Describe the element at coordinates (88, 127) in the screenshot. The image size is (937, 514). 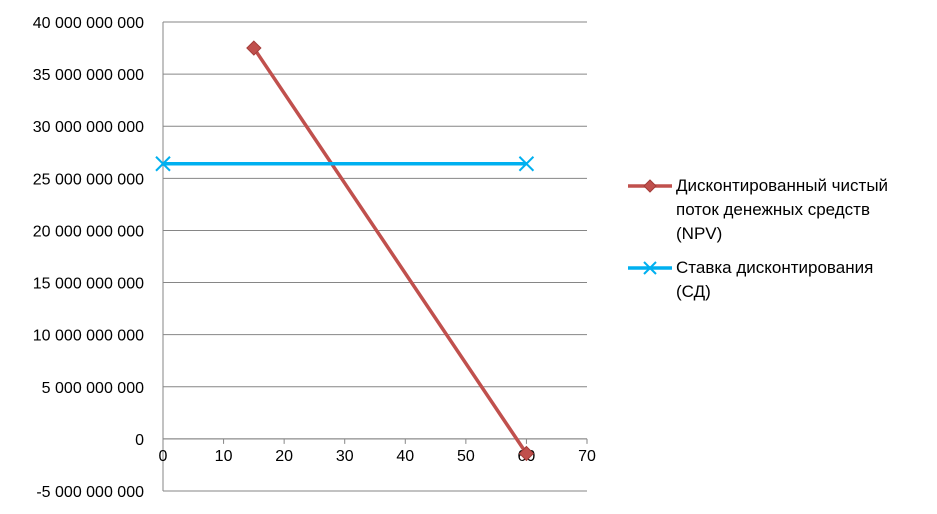
I see `y-tick-label: 30 000 000 000` at that location.